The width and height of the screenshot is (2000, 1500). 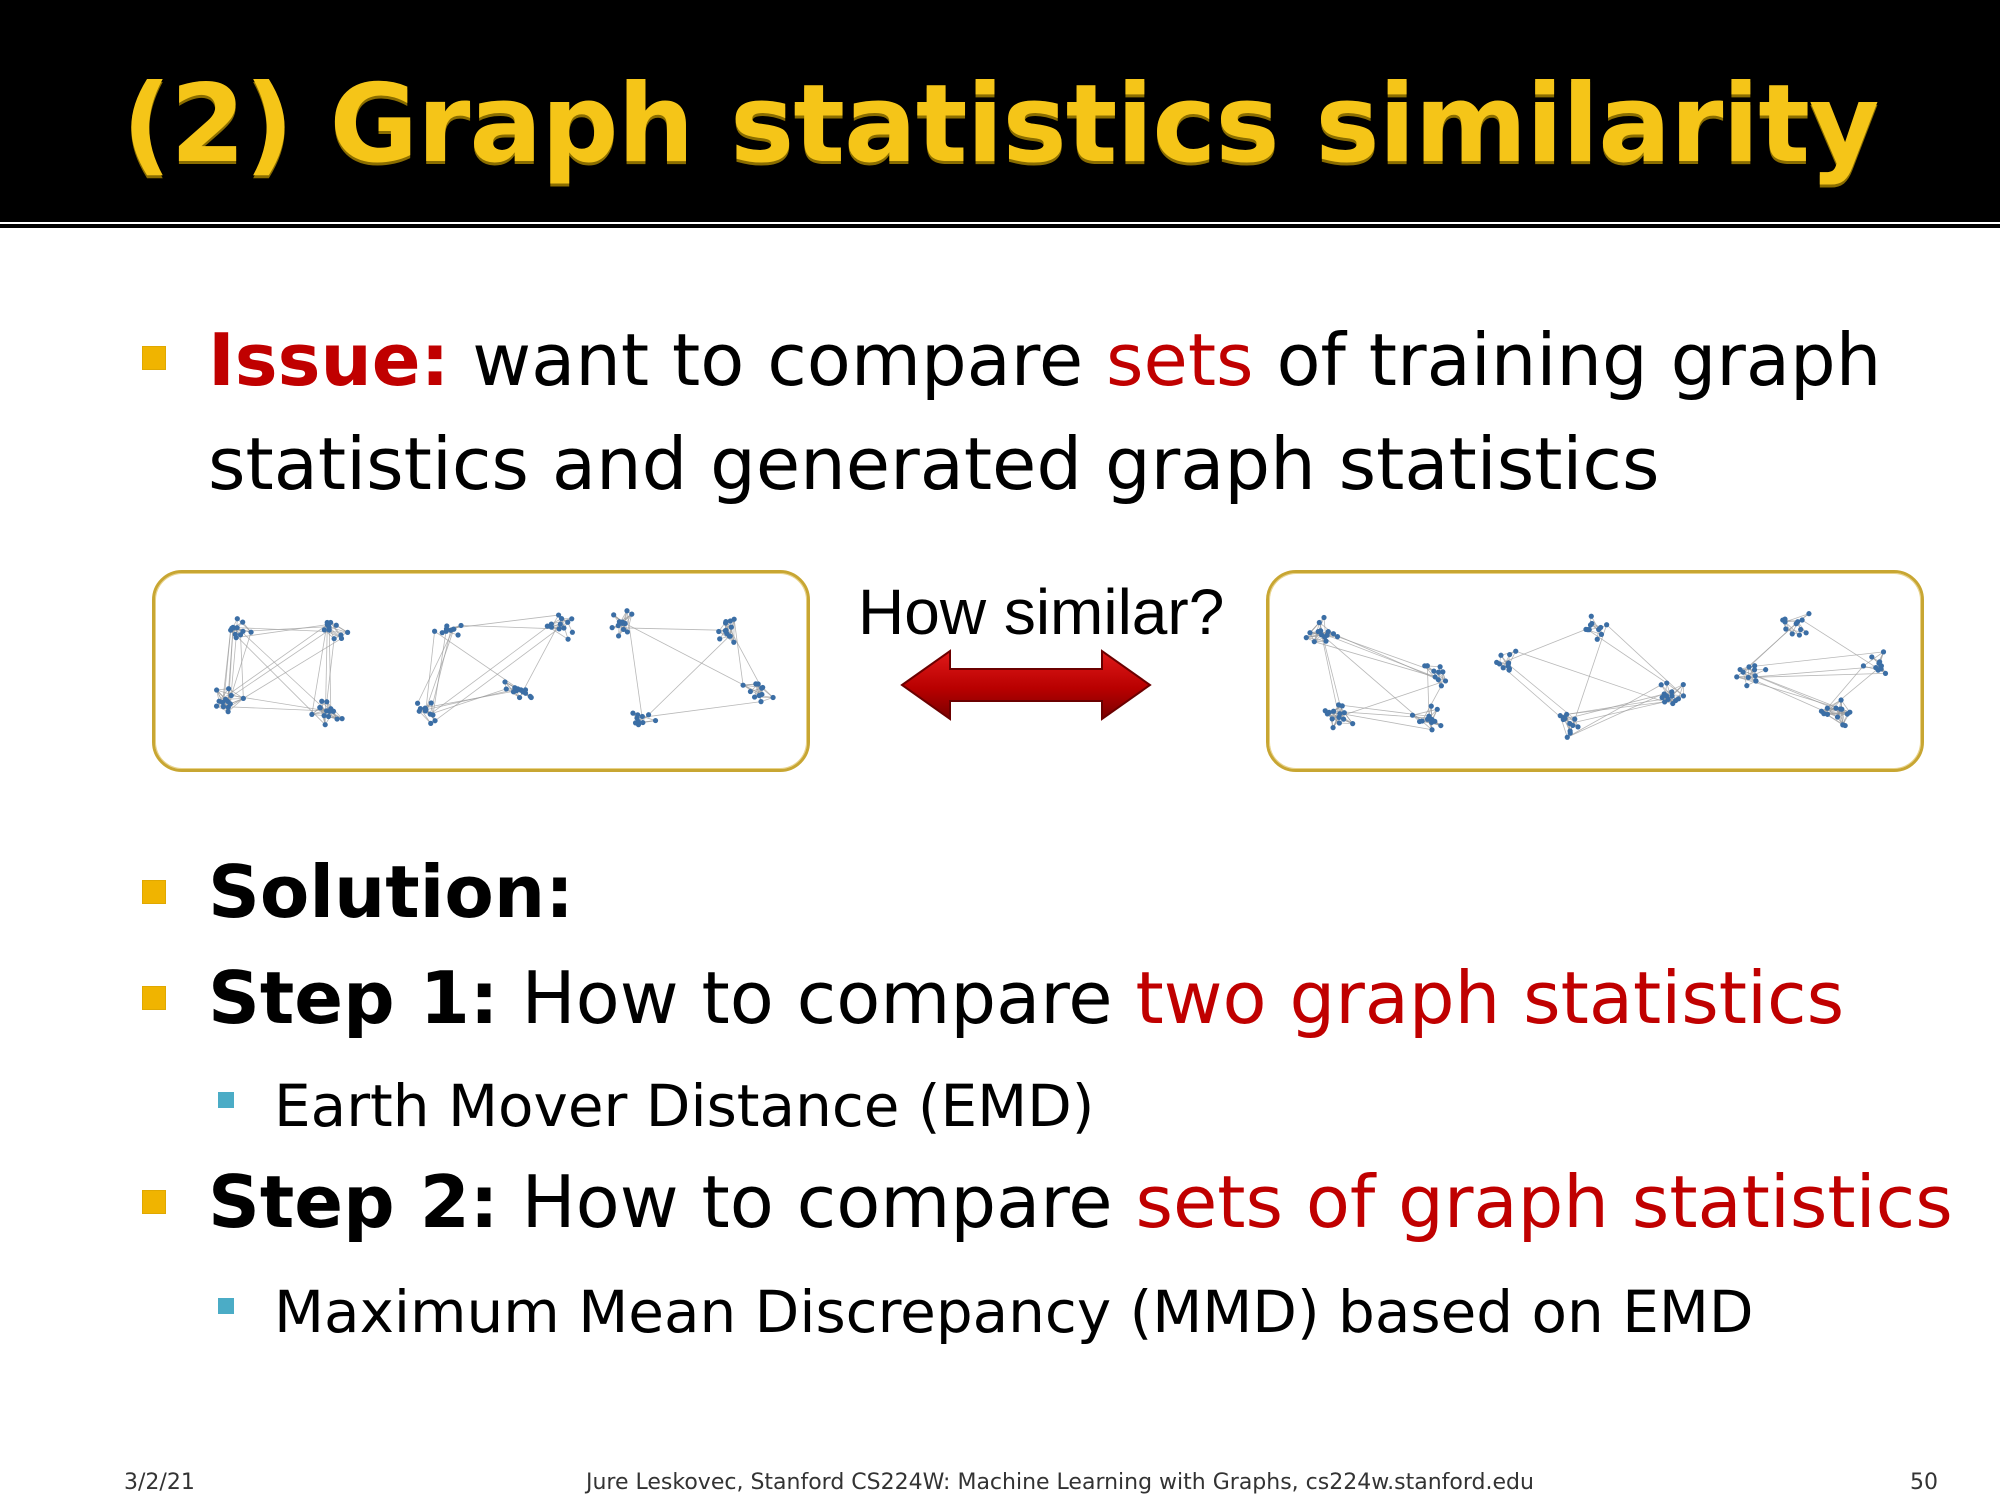 I want to click on bullet-issue, so click(x=154, y=358).